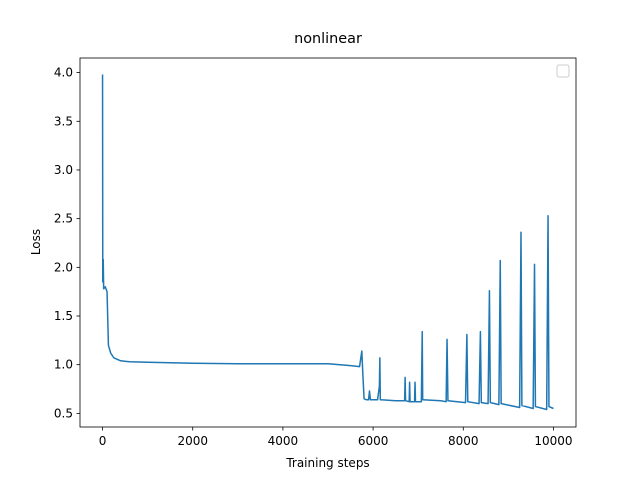 This screenshot has width=640, height=480. Describe the element at coordinates (63, 73) in the screenshot. I see `y-tick-label: 4.0` at that location.